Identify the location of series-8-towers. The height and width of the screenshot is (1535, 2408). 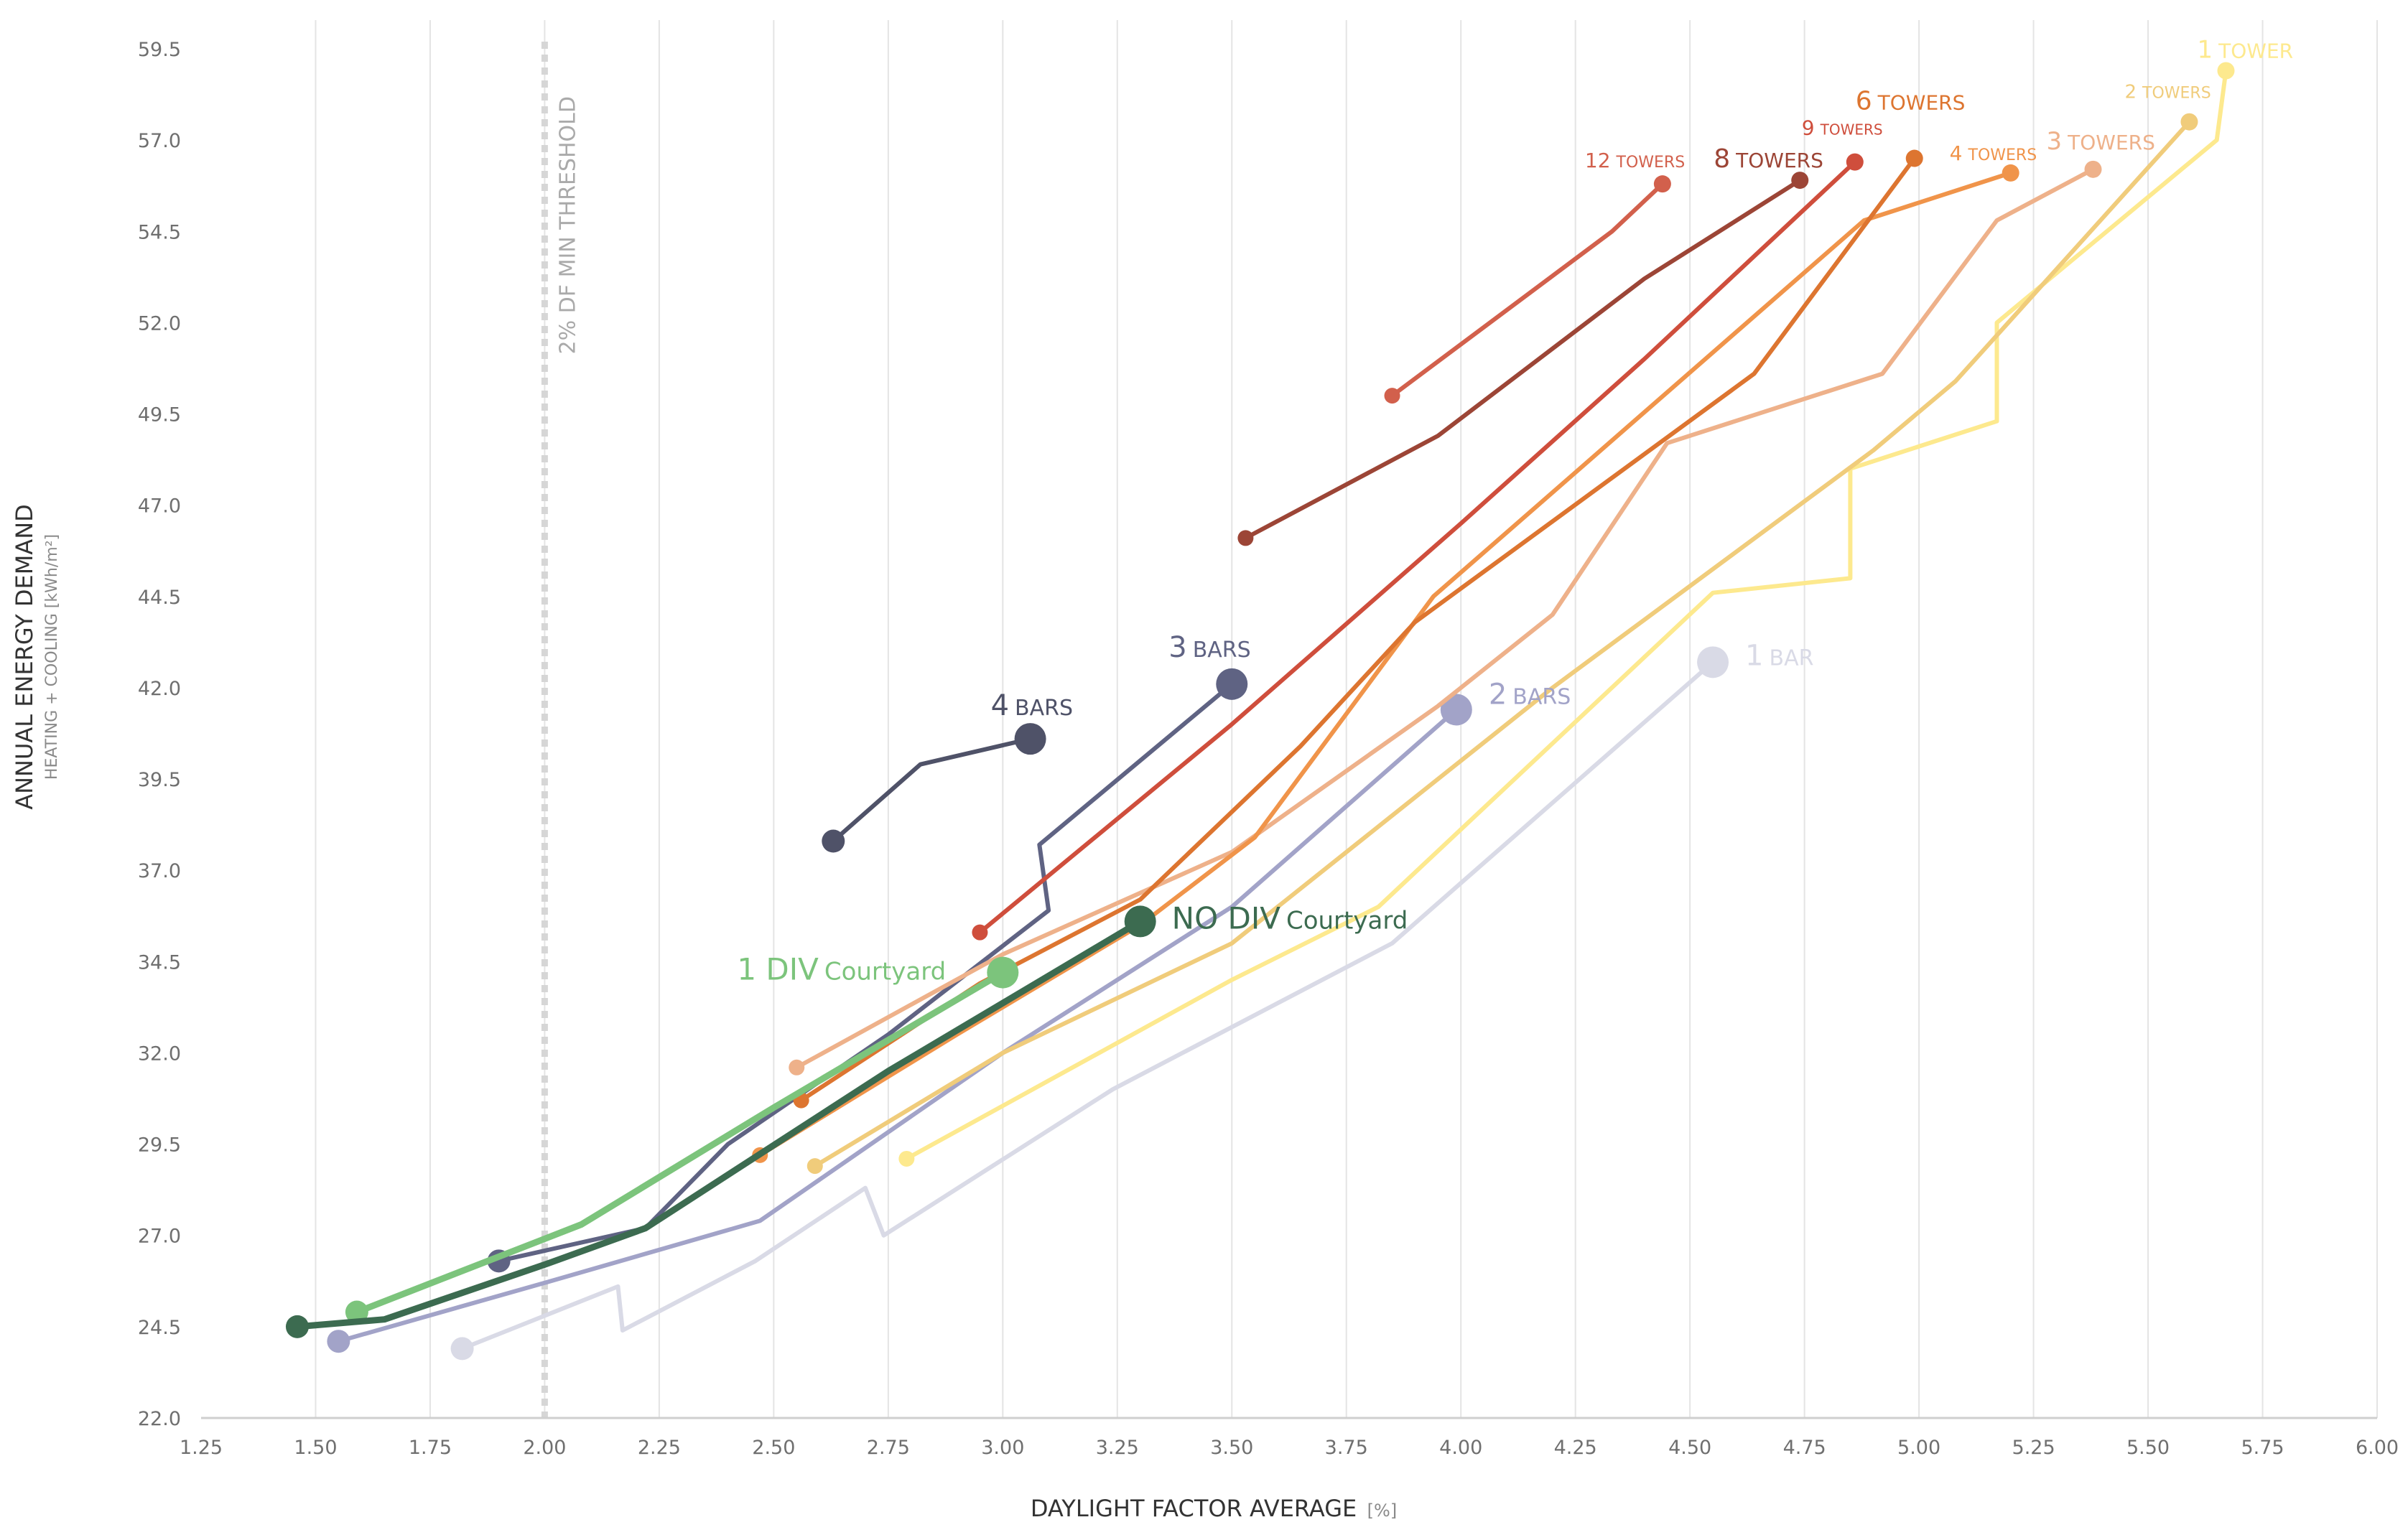
(1523, 359).